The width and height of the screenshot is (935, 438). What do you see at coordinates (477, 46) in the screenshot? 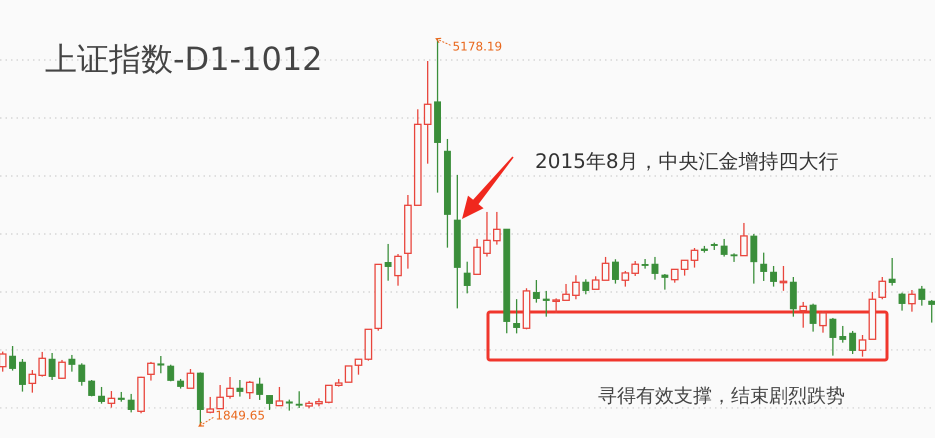
I see `annotation: 5178.19` at bounding box center [477, 46].